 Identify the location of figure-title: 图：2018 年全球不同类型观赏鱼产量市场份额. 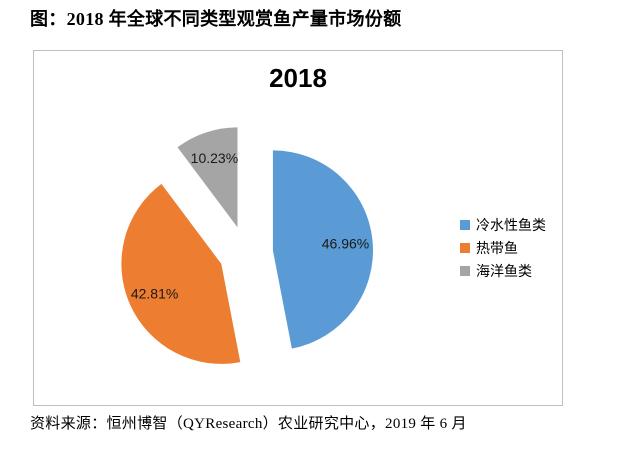
(216, 19).